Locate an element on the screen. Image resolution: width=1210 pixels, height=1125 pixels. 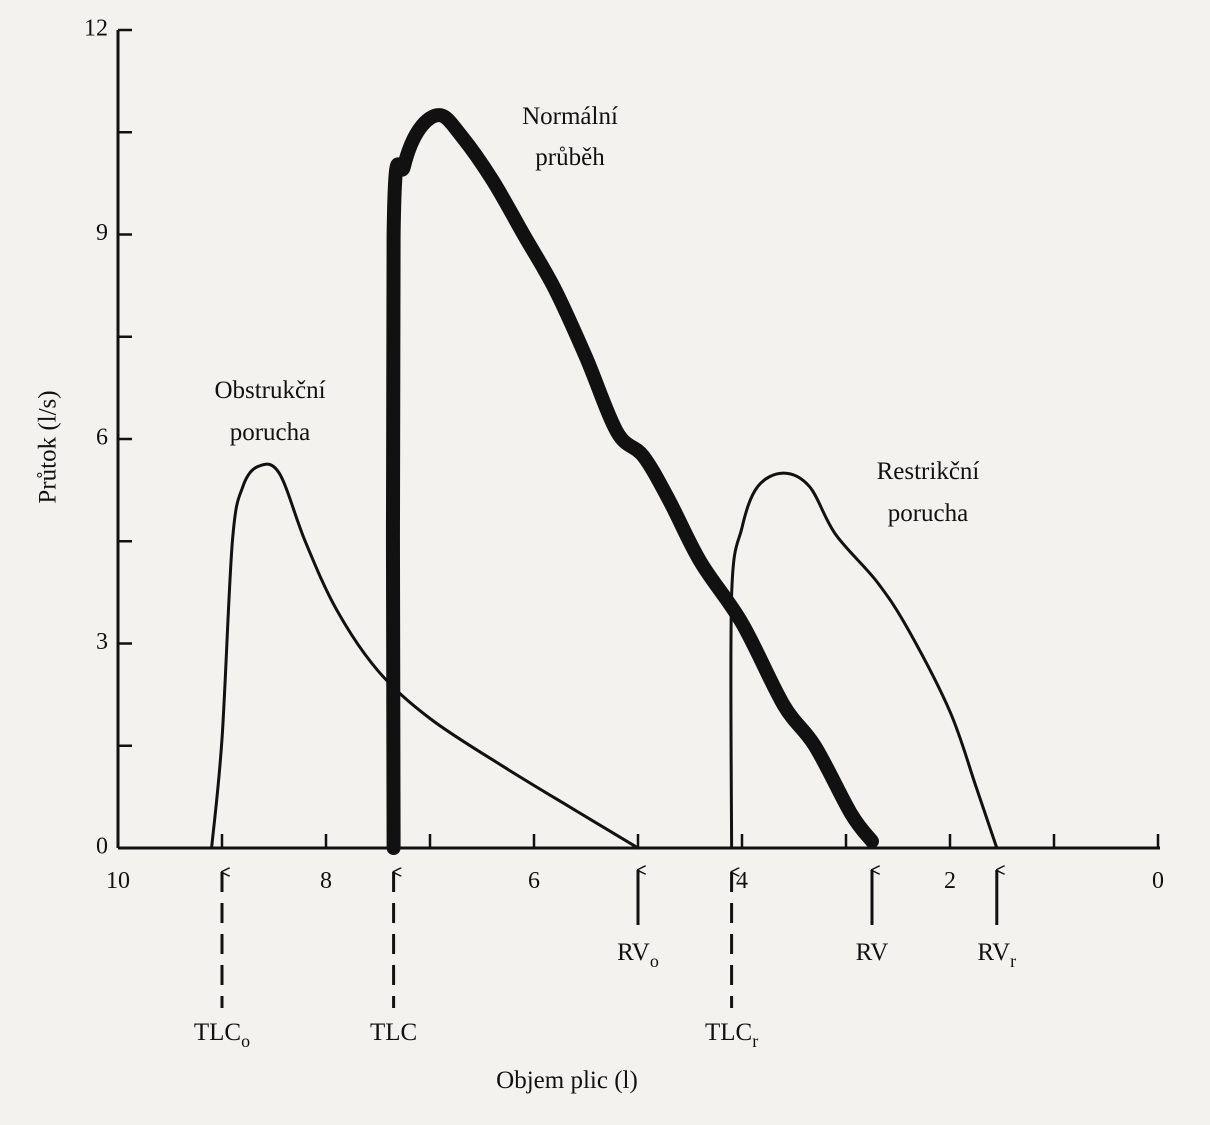
marker-label: RVr is located at coordinates (996, 955).